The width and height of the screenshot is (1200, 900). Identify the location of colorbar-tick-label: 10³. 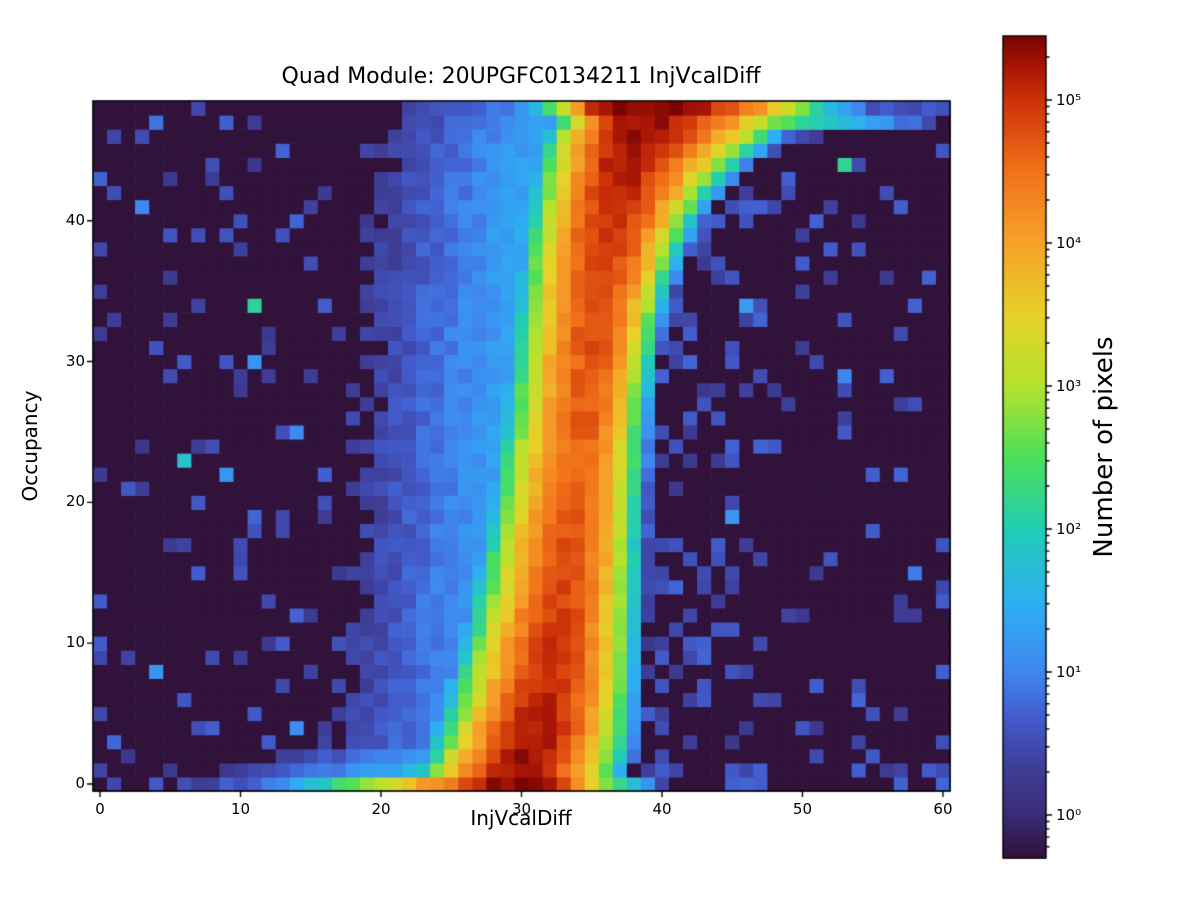
(1069, 386).